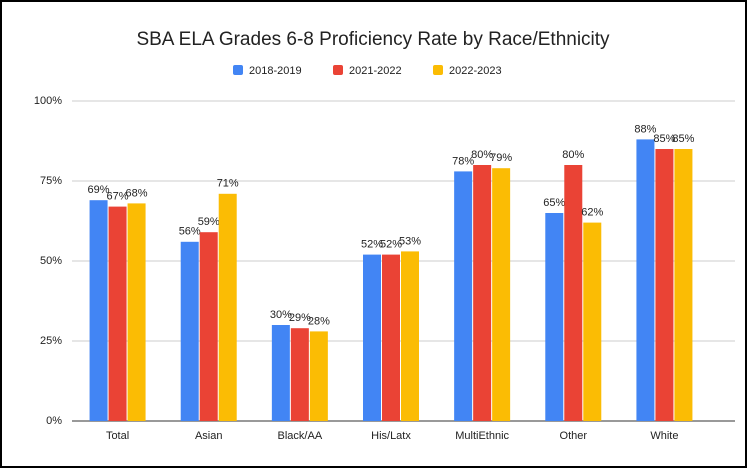  What do you see at coordinates (574, 436) in the screenshot?
I see `x-tick-label: Other` at bounding box center [574, 436].